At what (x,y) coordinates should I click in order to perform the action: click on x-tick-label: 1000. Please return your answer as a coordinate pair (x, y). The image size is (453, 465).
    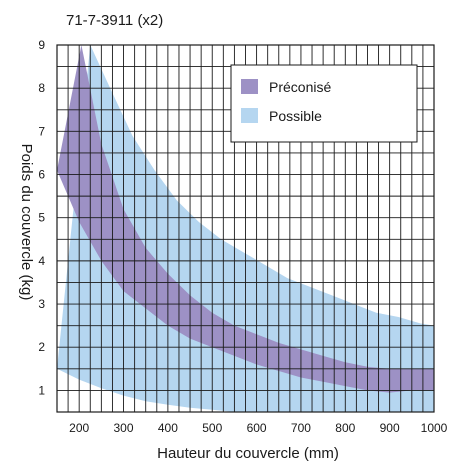
    Looking at the image, I should click on (434, 428).